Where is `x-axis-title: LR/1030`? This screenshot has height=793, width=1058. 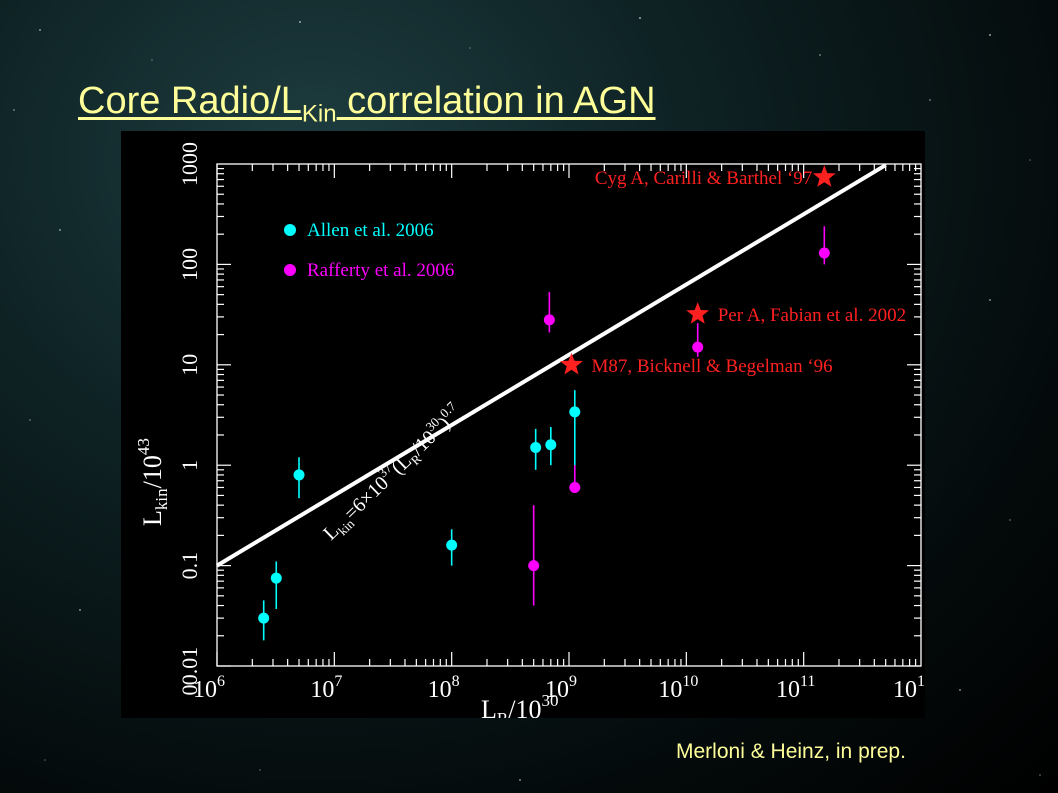
x-axis-title: LR/1030 is located at coordinates (519, 704).